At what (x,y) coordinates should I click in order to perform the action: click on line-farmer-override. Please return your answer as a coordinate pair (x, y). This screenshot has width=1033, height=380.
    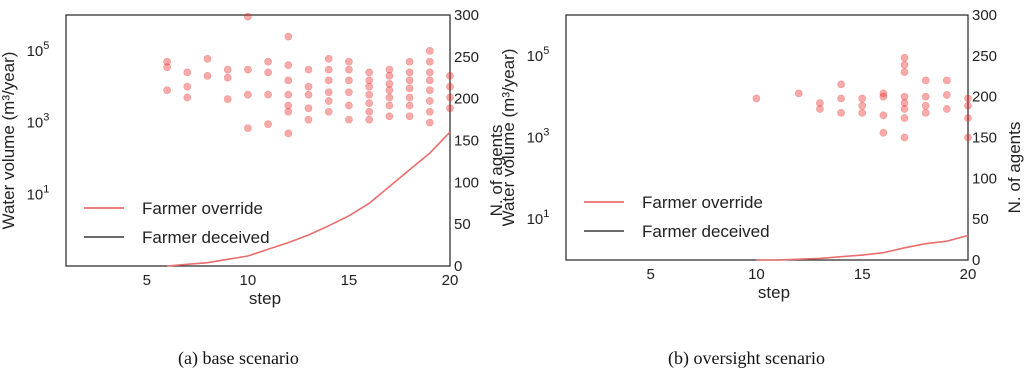
    Looking at the image, I should click on (862, 247).